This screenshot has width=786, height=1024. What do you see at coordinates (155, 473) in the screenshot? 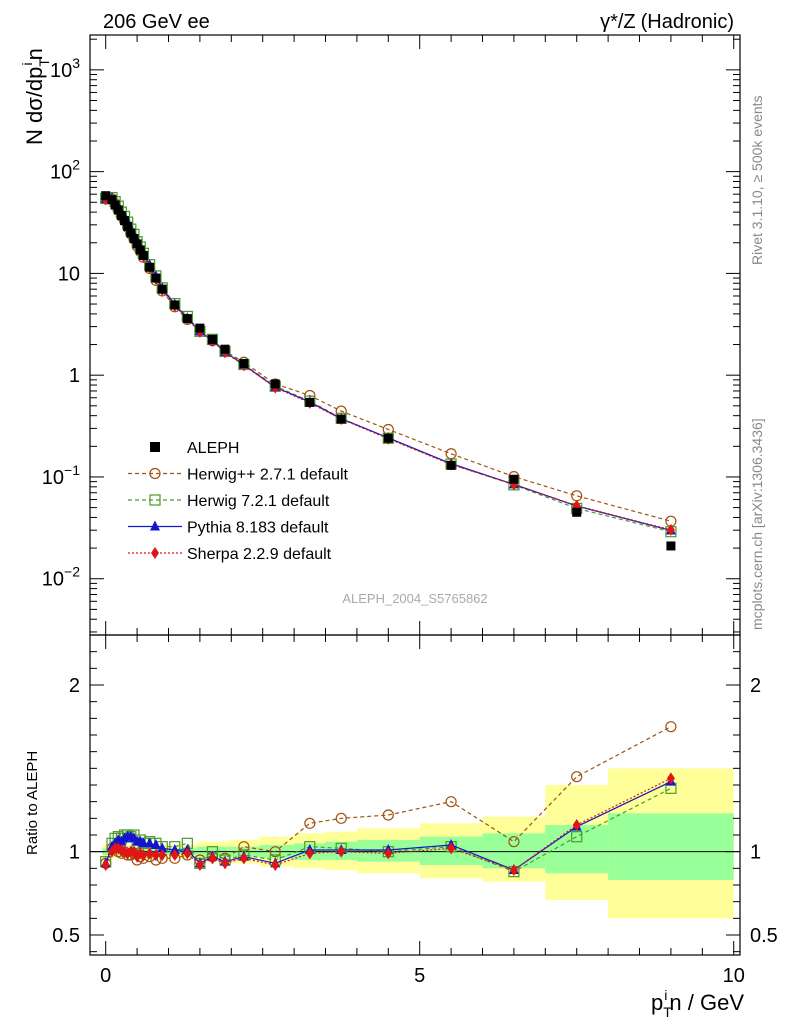
I see `legend-marker-herwigpp` at bounding box center [155, 473].